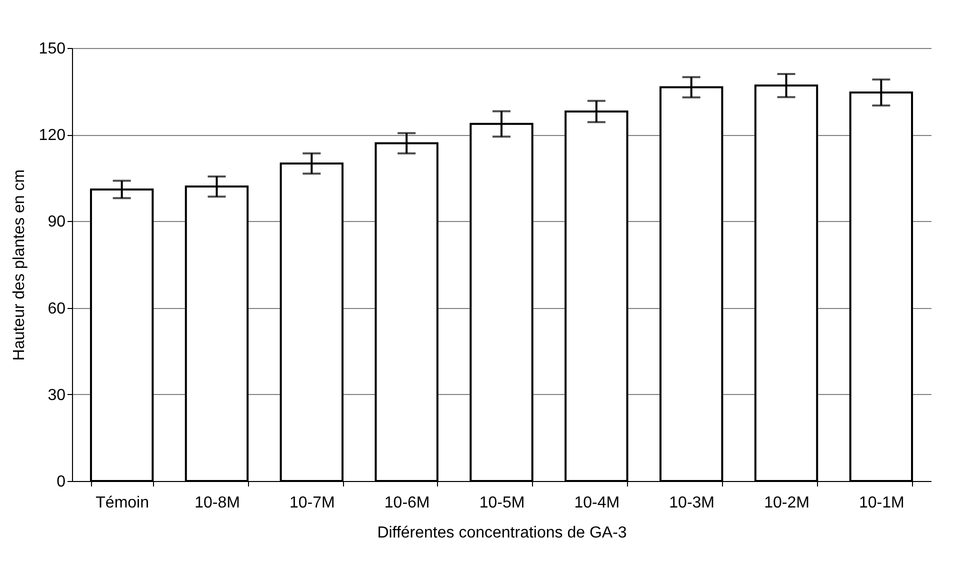 This screenshot has height=571, width=957. Describe the element at coordinates (57, 395) in the screenshot. I see `y-tick-label: 30` at that location.